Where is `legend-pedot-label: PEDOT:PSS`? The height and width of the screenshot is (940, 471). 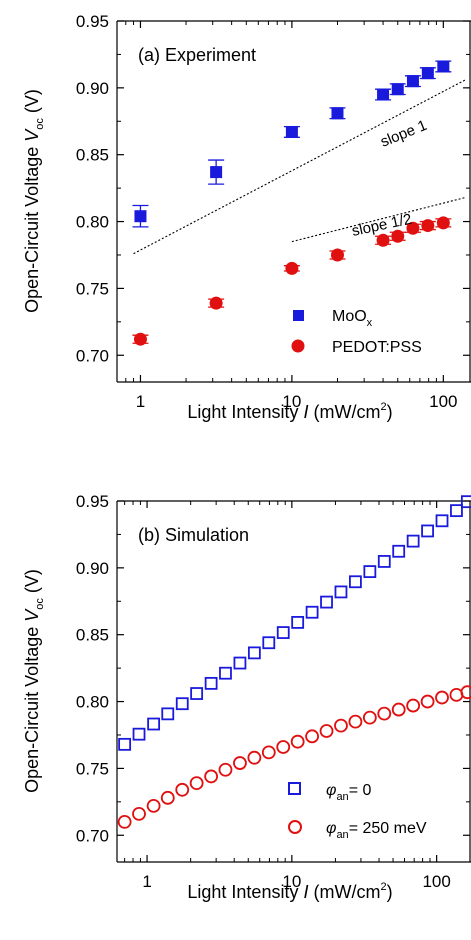 legend-pedot-label: PEDOT:PSS is located at coordinates (377, 347).